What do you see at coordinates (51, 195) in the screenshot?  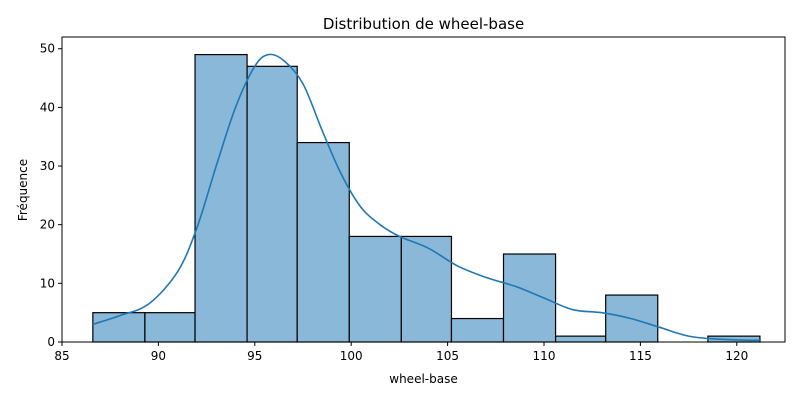 I see `y-axis-ticks: 0 10 20 30 40 50` at bounding box center [51, 195].